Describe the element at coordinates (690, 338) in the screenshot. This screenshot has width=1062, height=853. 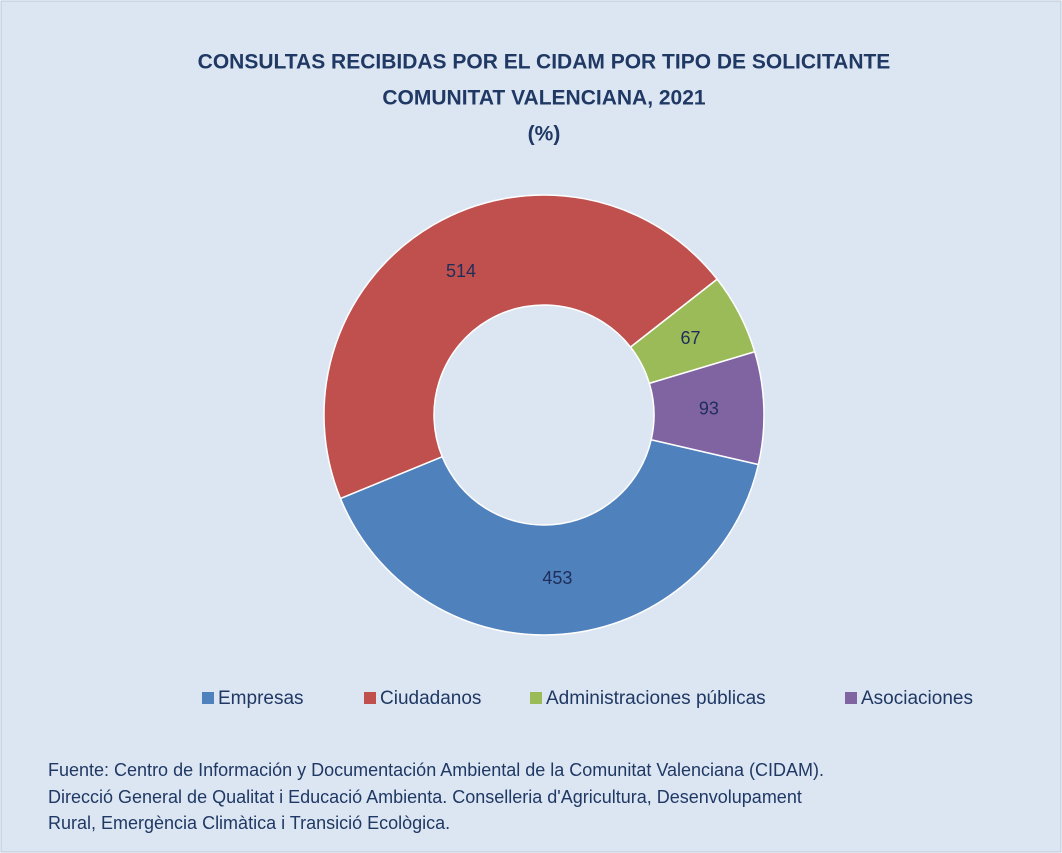
I see `data-label: 67` at that location.